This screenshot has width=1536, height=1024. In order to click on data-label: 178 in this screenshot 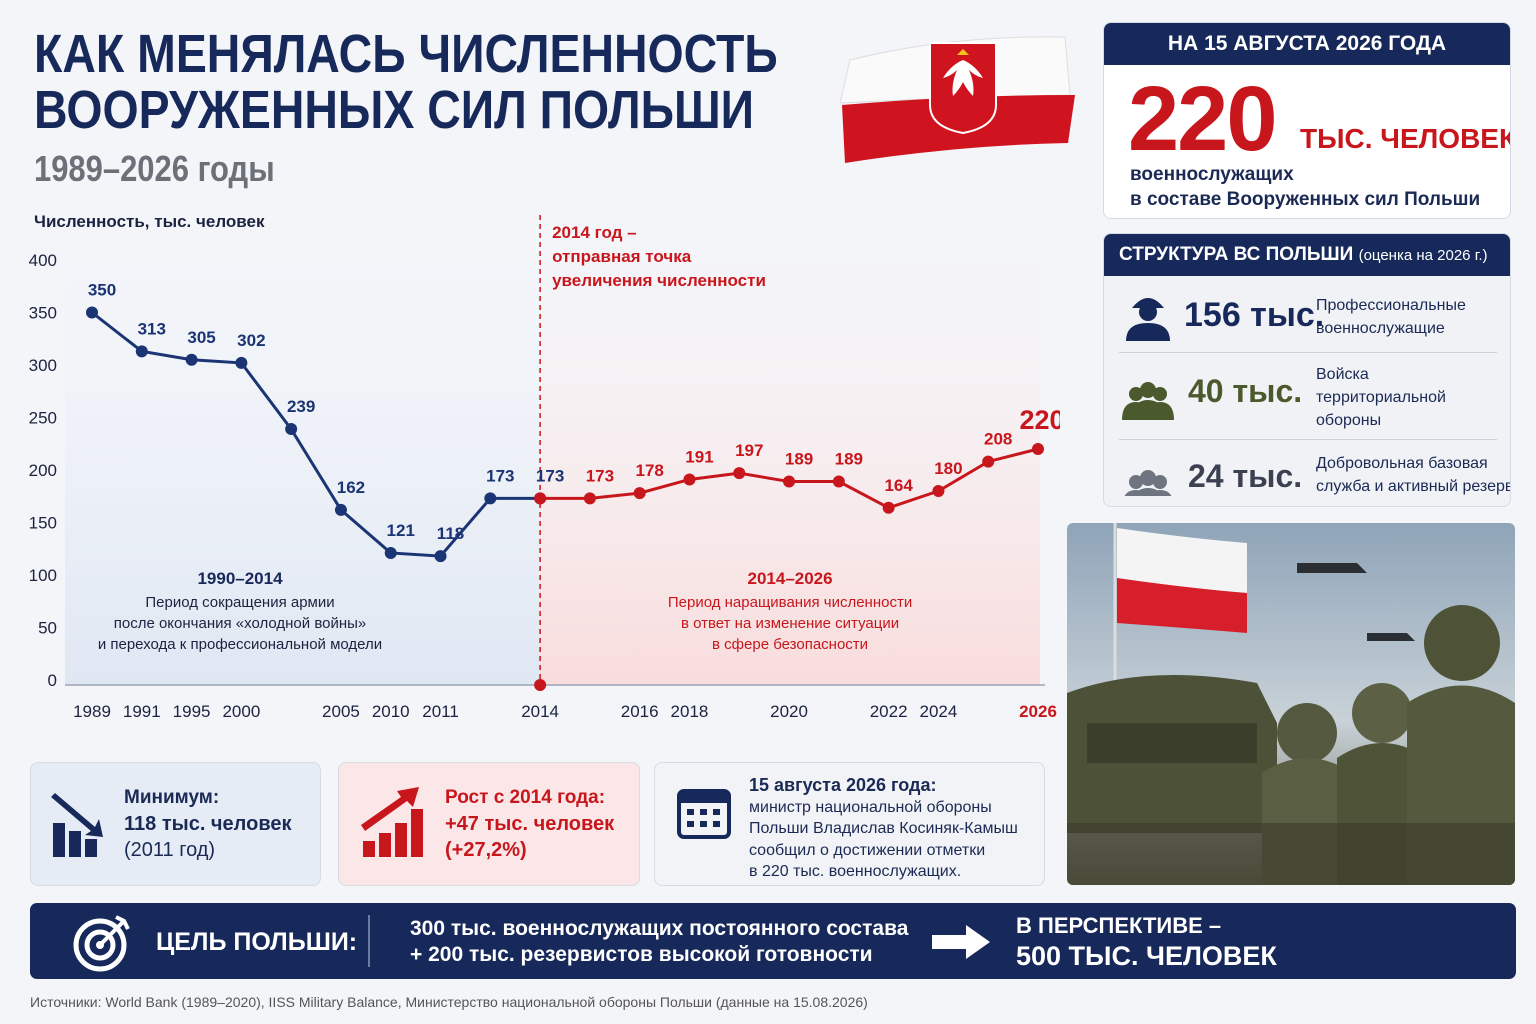, I will do `click(649, 470)`.